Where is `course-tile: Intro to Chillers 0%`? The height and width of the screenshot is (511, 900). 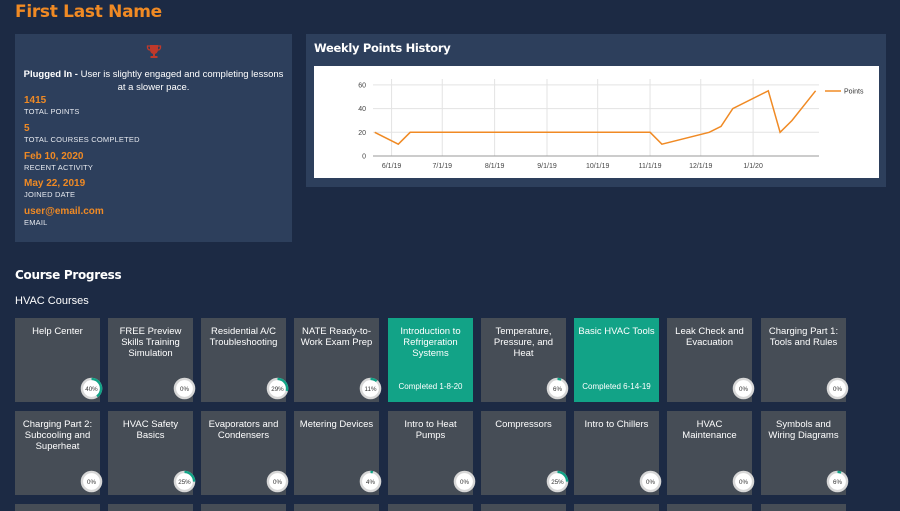
course-tile: Intro to Chillers 0% is located at coordinates (618, 453).